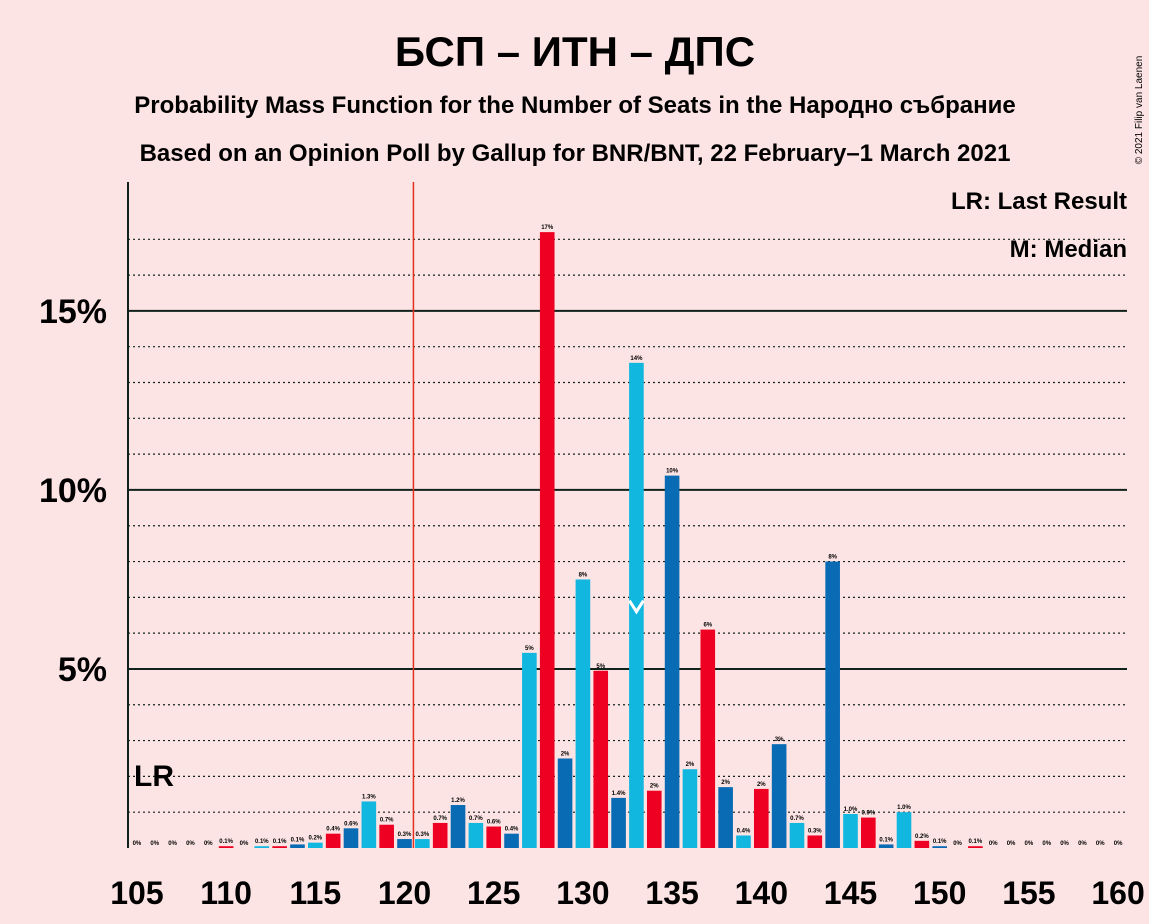  I want to click on data-label-147: 0.1%, so click(886, 840).